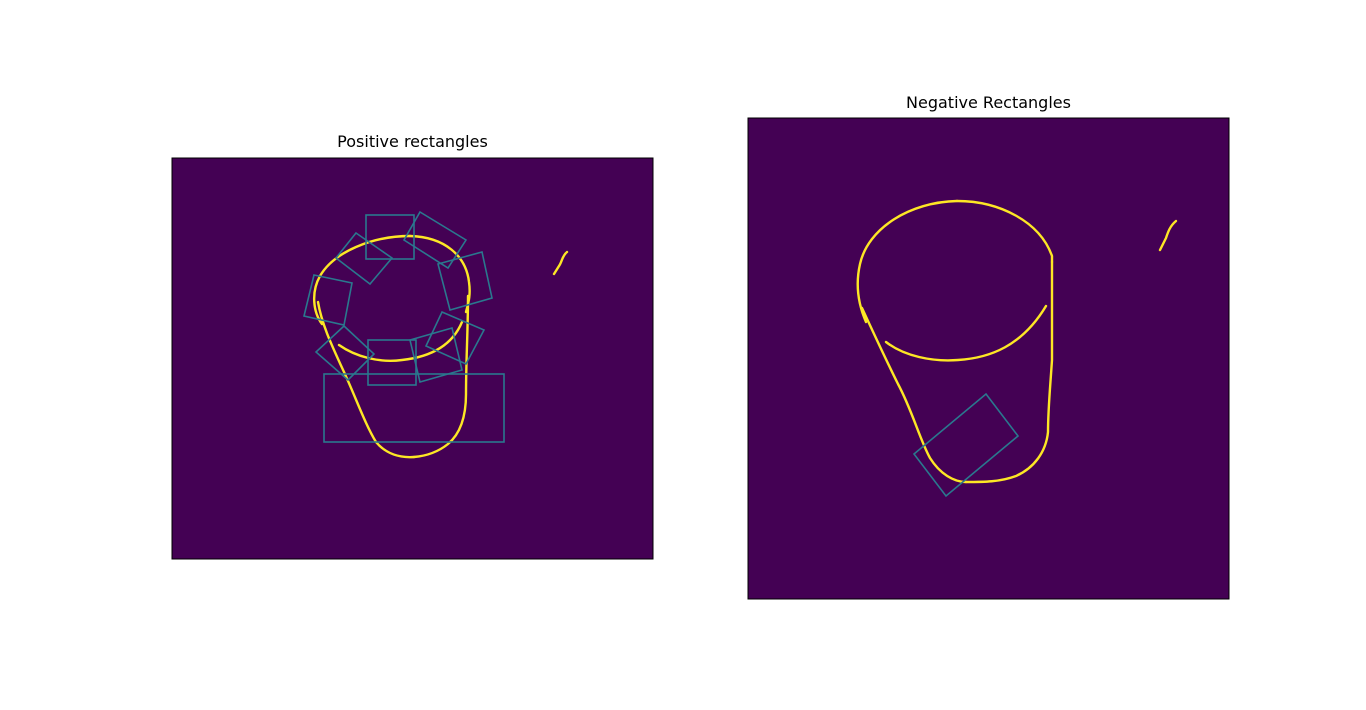 The image size is (1366, 710). Describe the element at coordinates (1004, 231) in the screenshot. I see `cup-rim-right-edge` at that location.